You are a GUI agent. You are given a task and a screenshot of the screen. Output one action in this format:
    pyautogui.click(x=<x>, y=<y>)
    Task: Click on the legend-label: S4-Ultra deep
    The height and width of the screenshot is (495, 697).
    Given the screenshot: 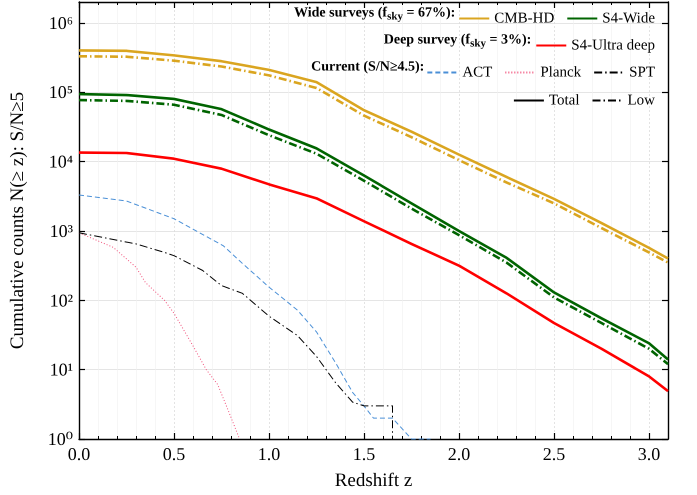 What is the action you would take?
    pyautogui.click(x=613, y=46)
    